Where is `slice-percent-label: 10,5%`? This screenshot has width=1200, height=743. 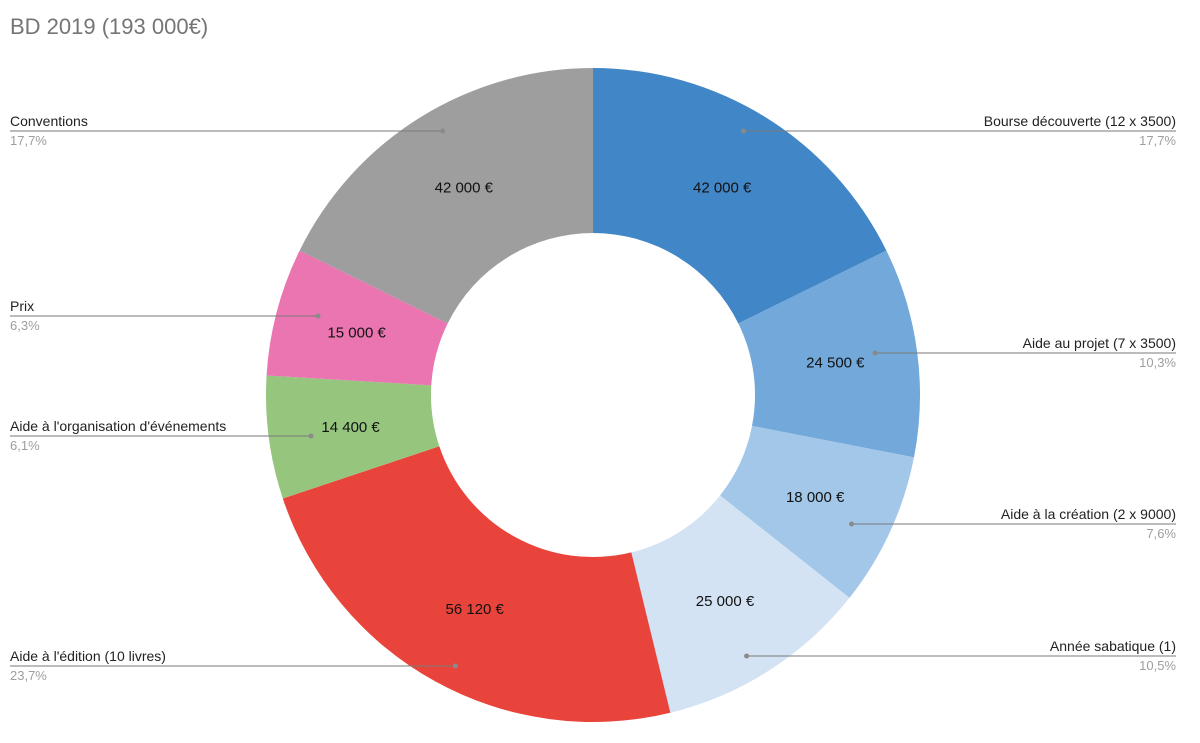
slice-percent-label: 10,5% is located at coordinates (1157, 665).